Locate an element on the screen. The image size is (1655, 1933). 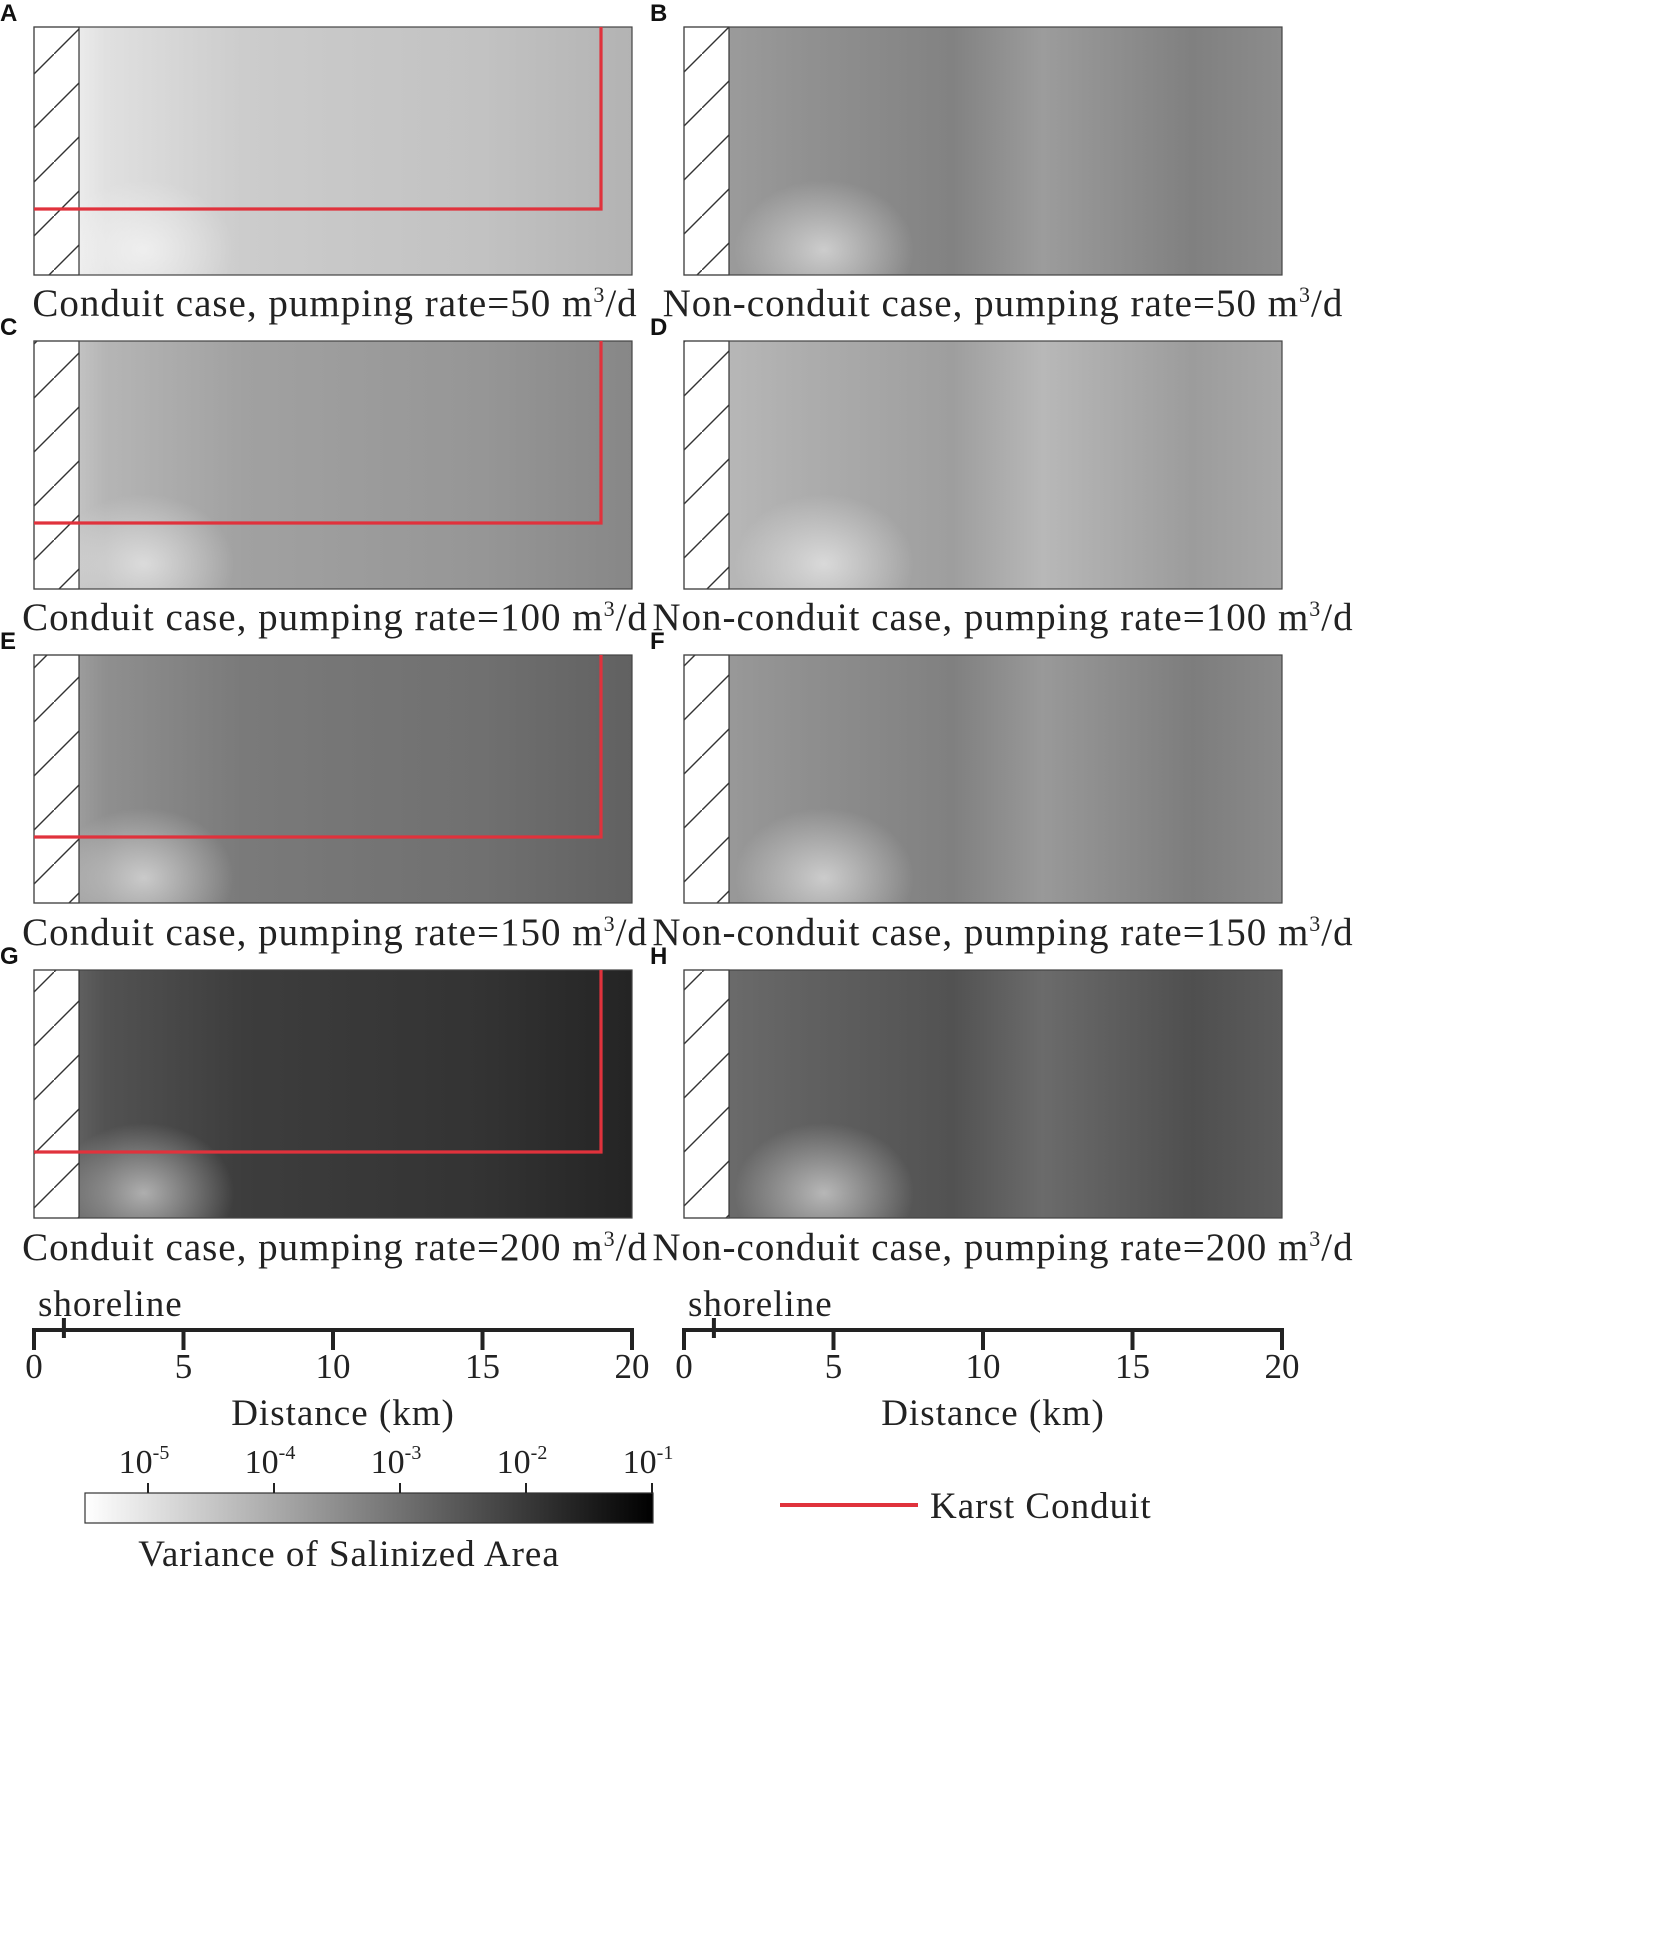
panel-a: A Conduit case, pumping rate=50 m3/d is located at coordinates (318, 162).